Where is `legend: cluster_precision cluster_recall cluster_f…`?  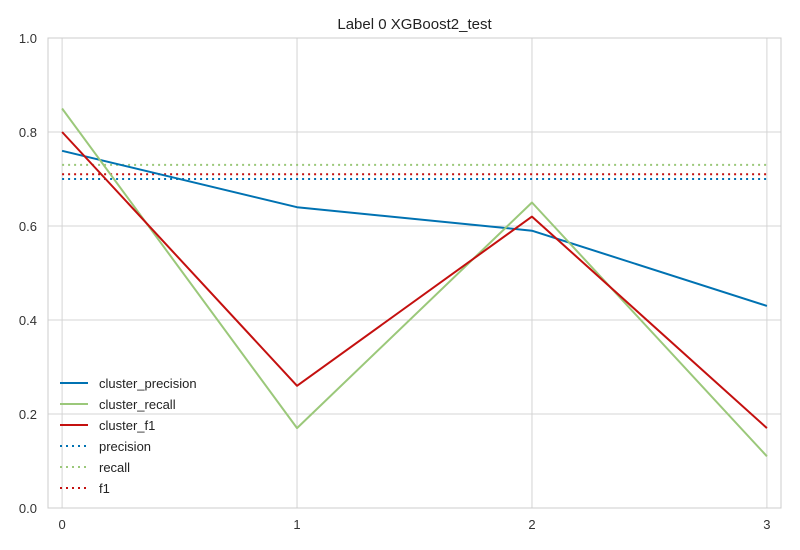
legend: cluster_precision cluster_recall cluster_f… is located at coordinates (128, 436).